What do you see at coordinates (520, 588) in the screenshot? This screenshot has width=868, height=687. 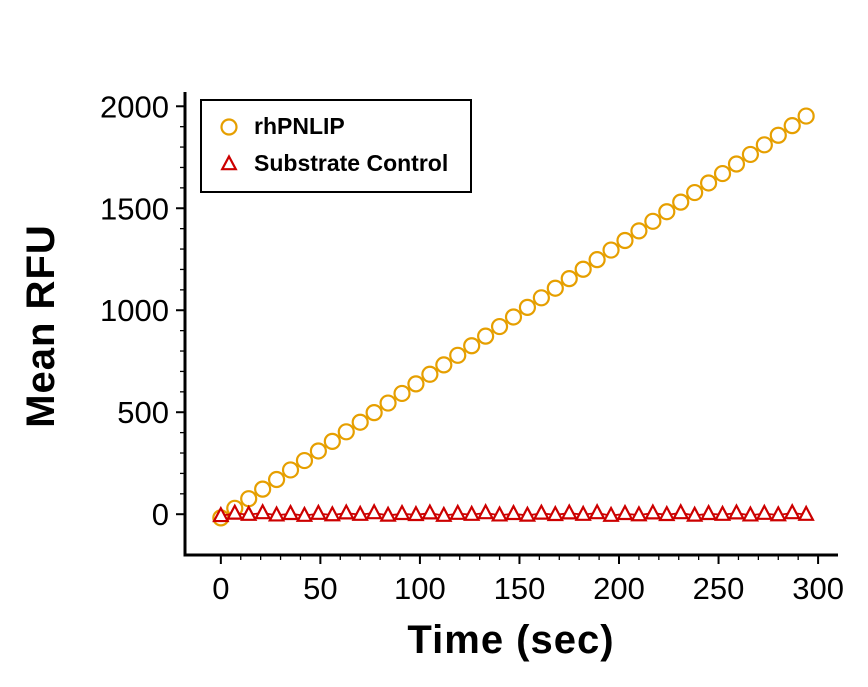 I see `x-tick-label: 150` at bounding box center [520, 588].